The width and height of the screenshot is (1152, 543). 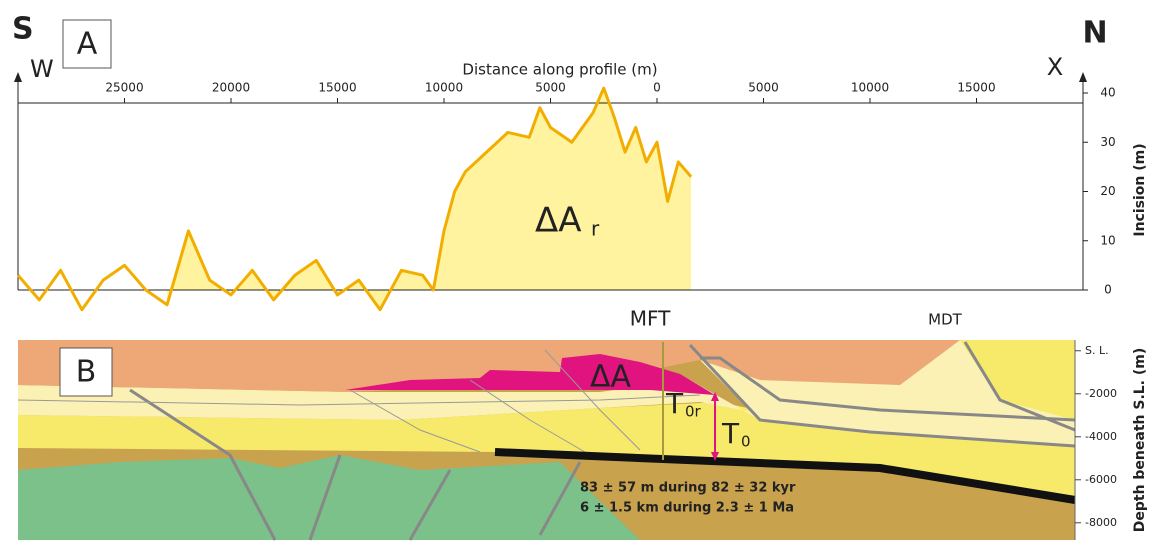 I want to click on y-tick-label: -2000, so click(x=1101, y=393).